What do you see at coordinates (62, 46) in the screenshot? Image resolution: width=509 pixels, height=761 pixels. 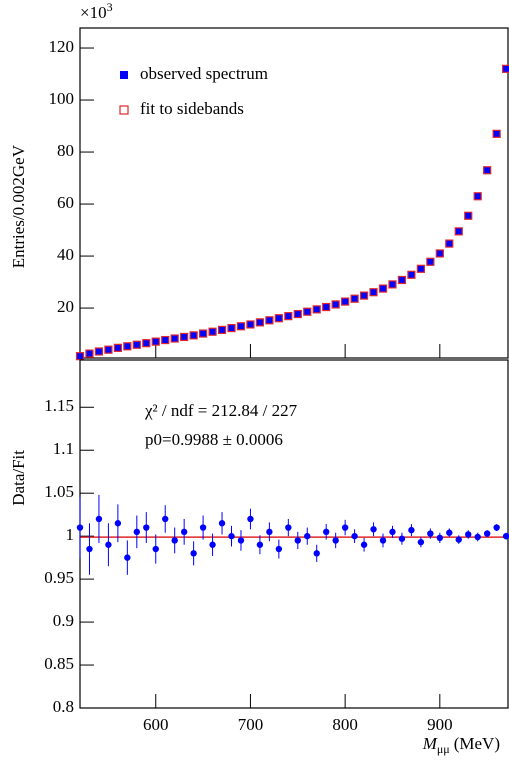 I see `y-tick-label: 120` at bounding box center [62, 46].